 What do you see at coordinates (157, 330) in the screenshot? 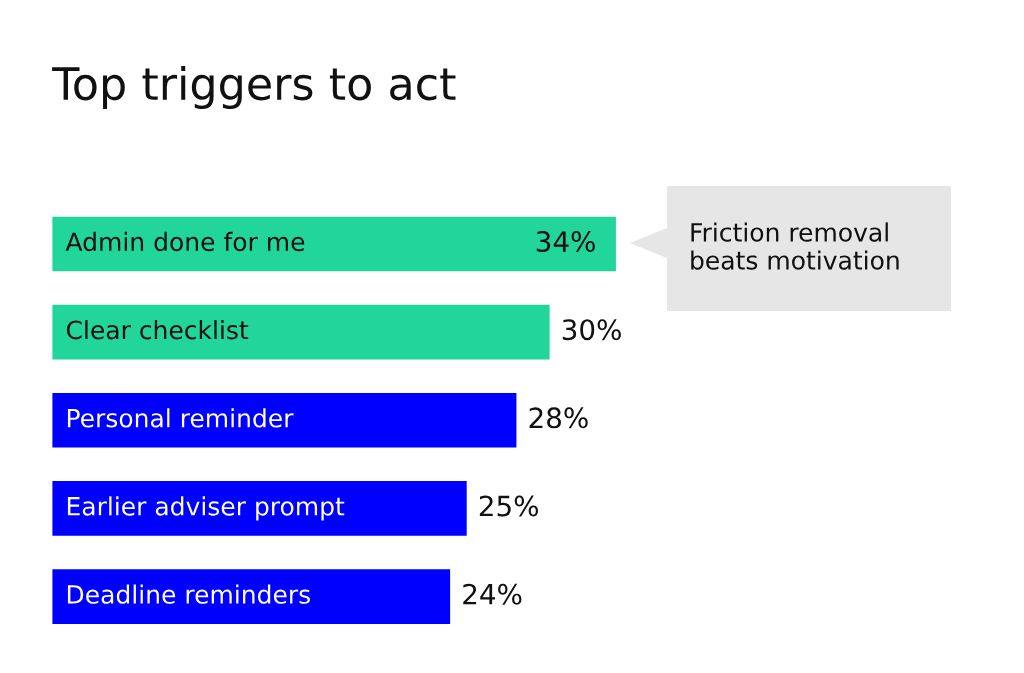
I see `y-tick-label: Clear checklist` at bounding box center [157, 330].